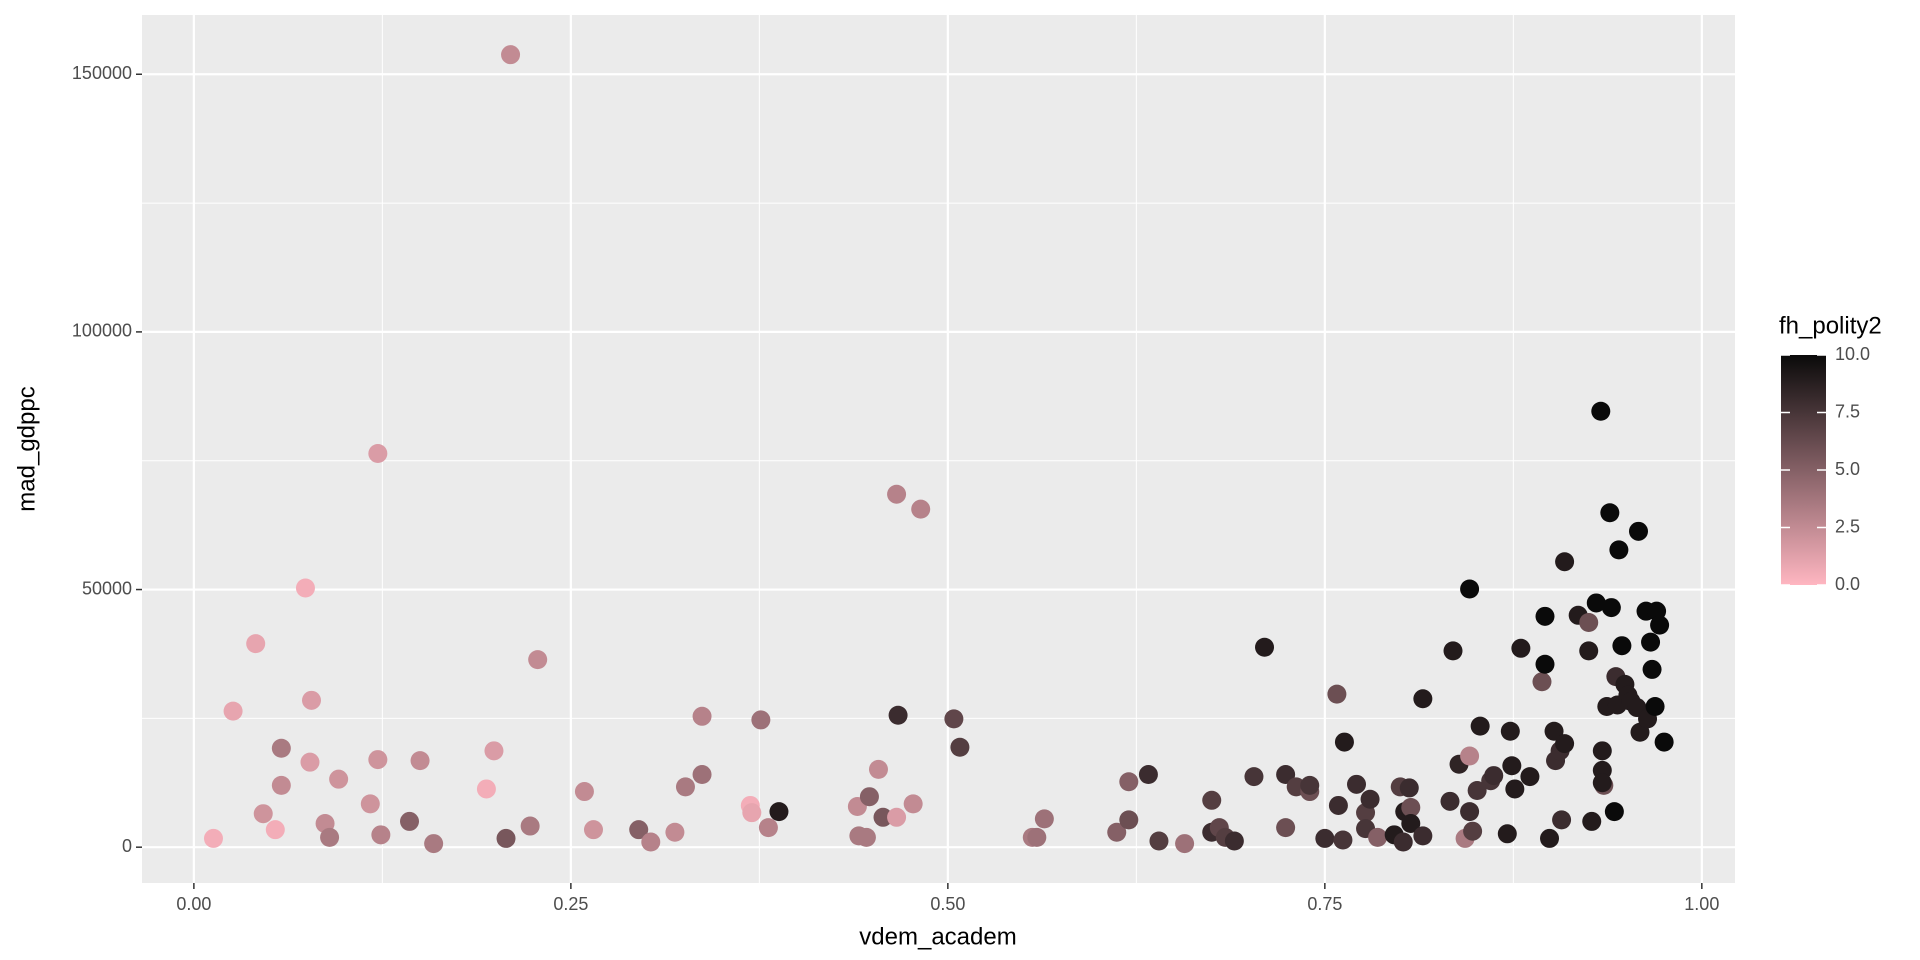 The height and width of the screenshot is (960, 1920). What do you see at coordinates (107, 588) in the screenshot?
I see `y-tick-label: 50000` at bounding box center [107, 588].